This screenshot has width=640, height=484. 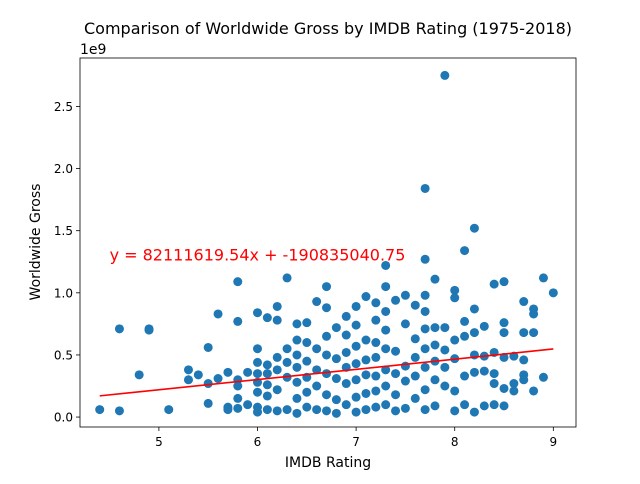 I want to click on x-axis: 5 6 7 8 9, so click(x=356, y=438).